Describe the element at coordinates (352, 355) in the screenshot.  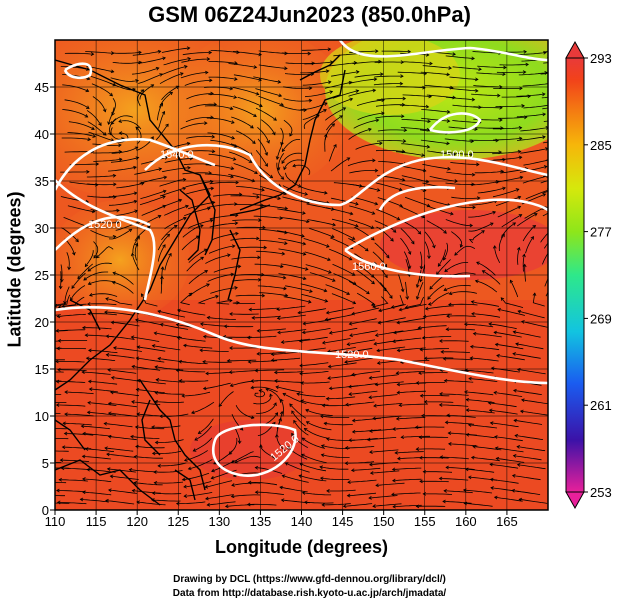
I see `contour-label: 1520.0` at that location.